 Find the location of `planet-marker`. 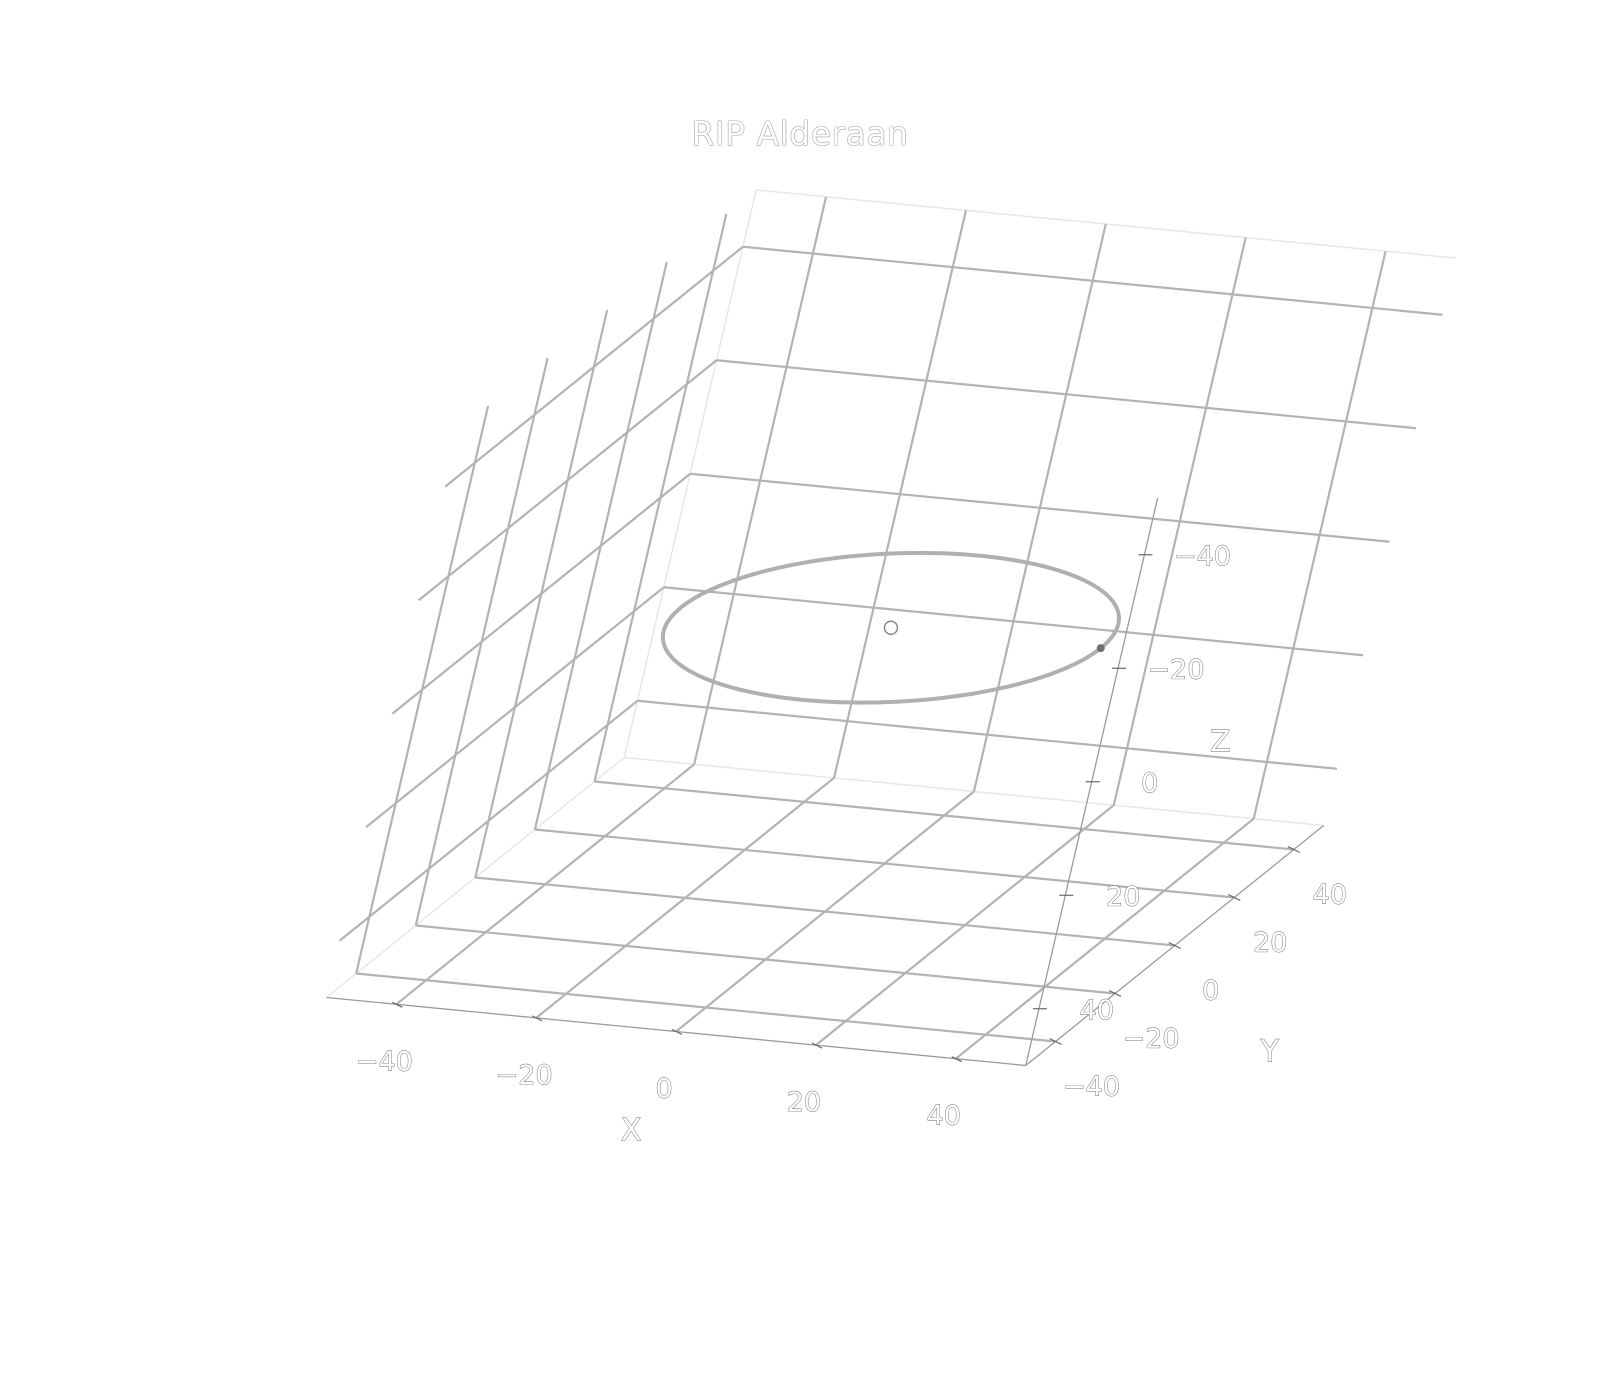

planet-marker is located at coordinates (1100, 648).